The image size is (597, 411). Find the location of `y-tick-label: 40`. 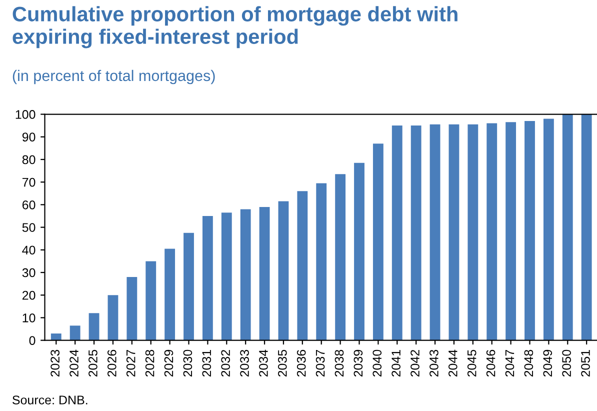

y-tick-label: 40 is located at coordinates (29, 250).